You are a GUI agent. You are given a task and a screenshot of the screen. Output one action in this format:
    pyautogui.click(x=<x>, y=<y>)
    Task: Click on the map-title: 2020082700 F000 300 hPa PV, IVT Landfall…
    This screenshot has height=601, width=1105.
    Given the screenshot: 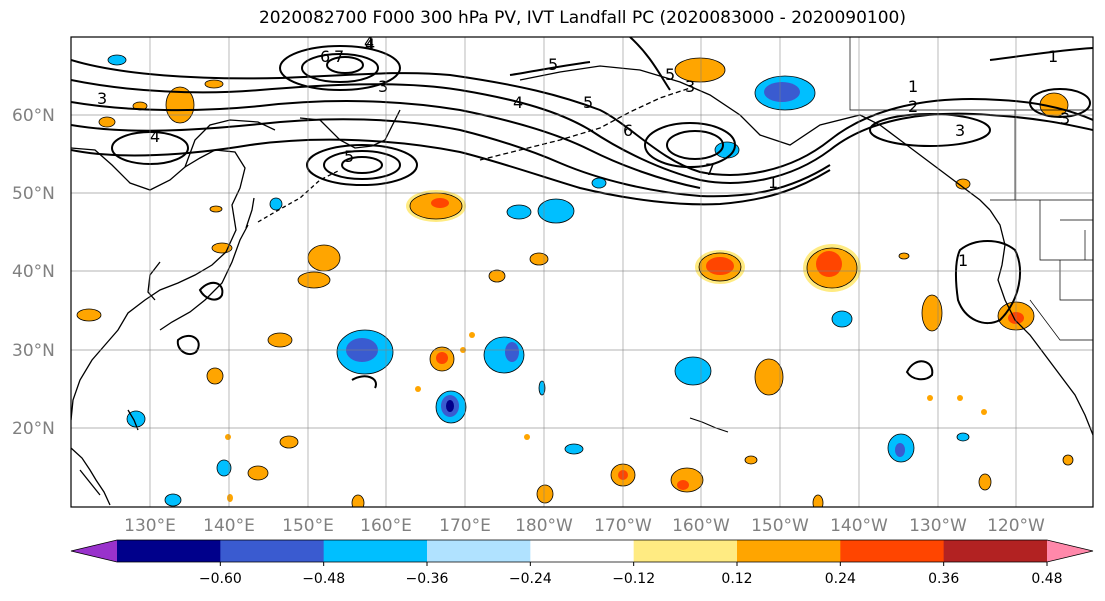 What is the action you would take?
    pyautogui.click(x=582, y=18)
    